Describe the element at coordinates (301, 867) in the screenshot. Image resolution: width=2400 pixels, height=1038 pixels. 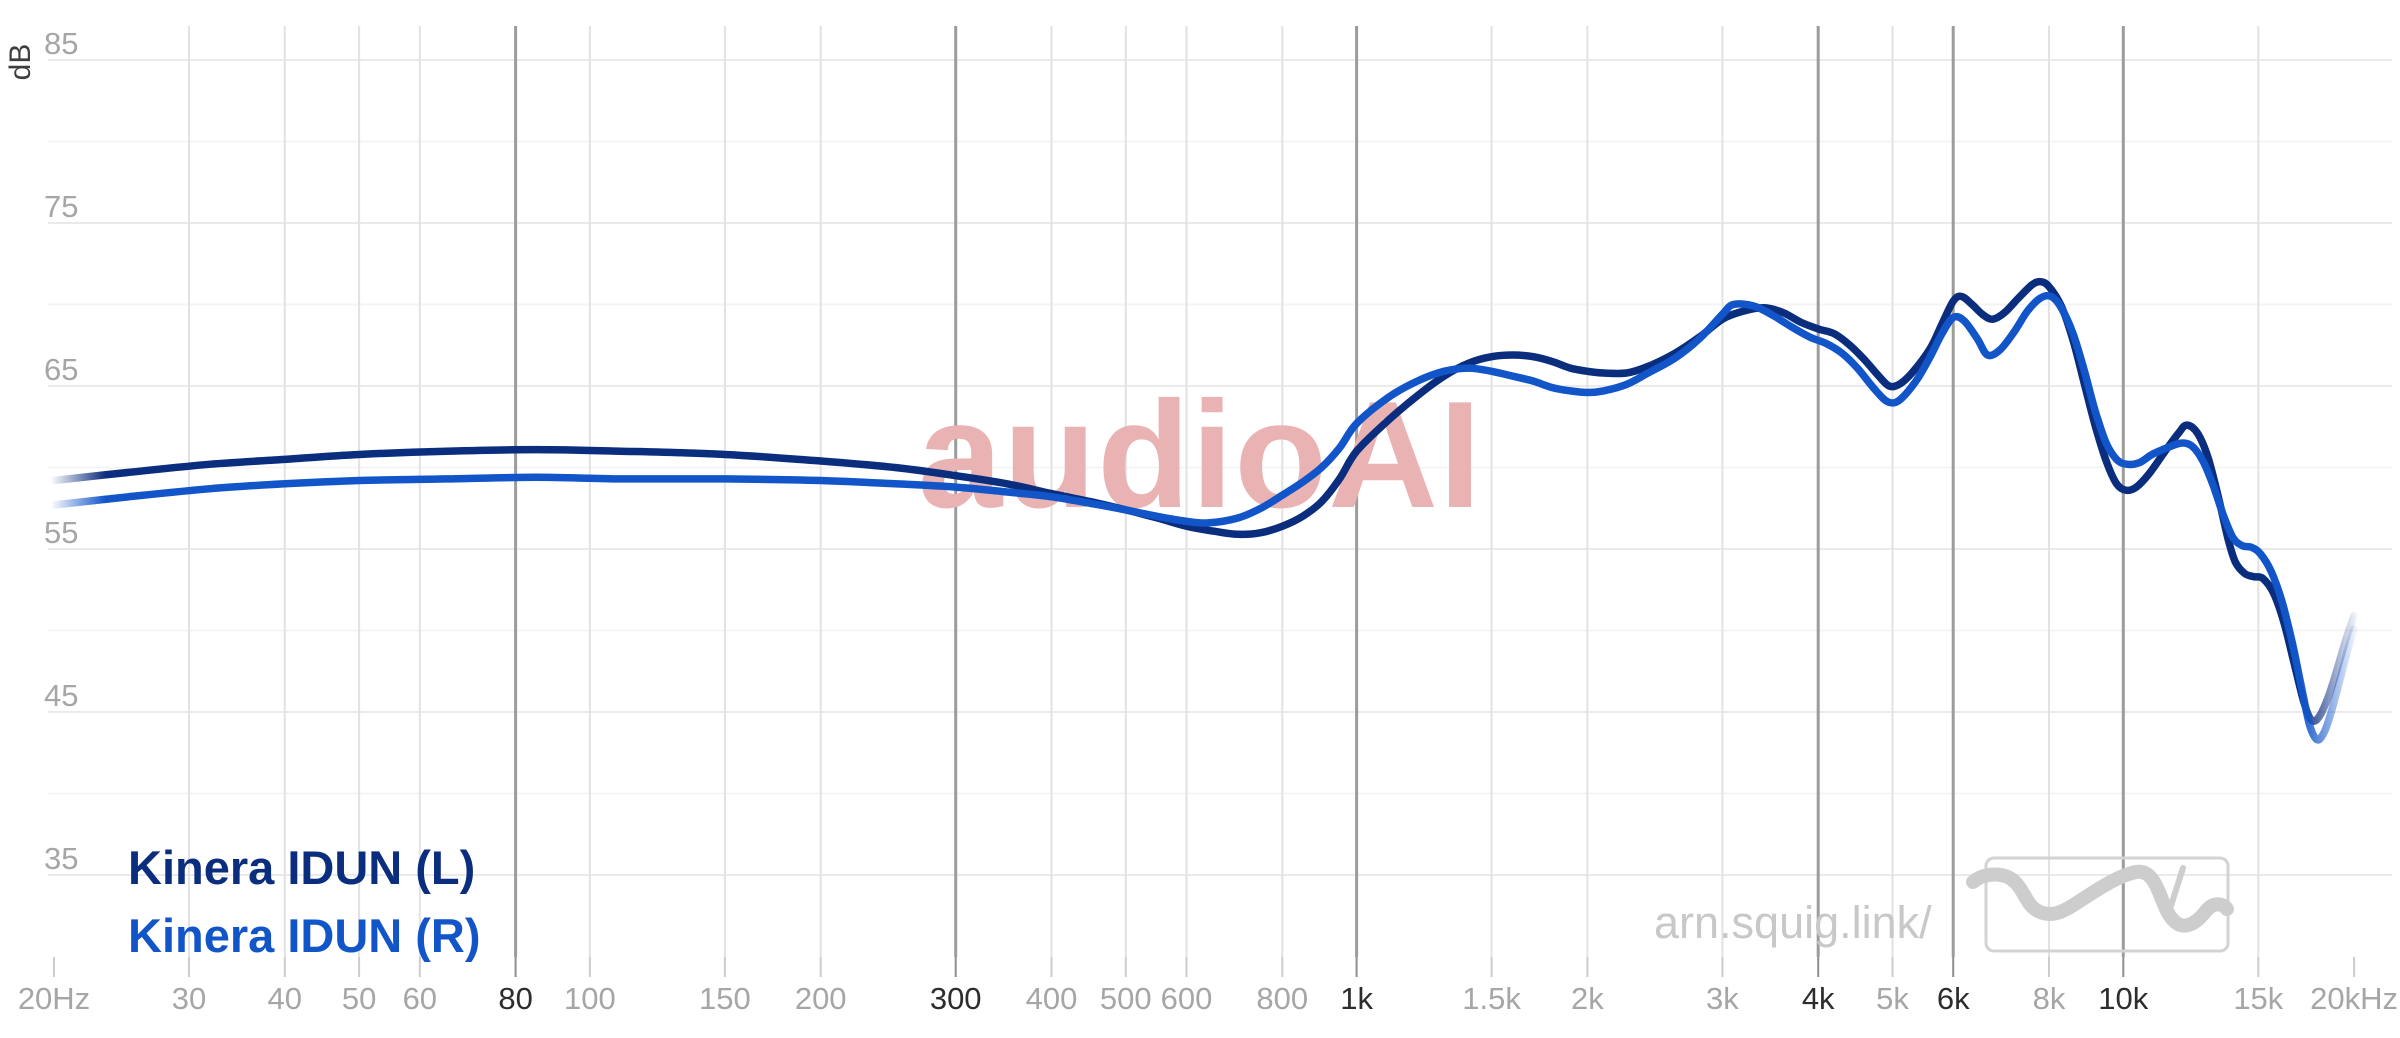
I see `legend-item-left-channel: Kinera IDUN (L)` at that location.